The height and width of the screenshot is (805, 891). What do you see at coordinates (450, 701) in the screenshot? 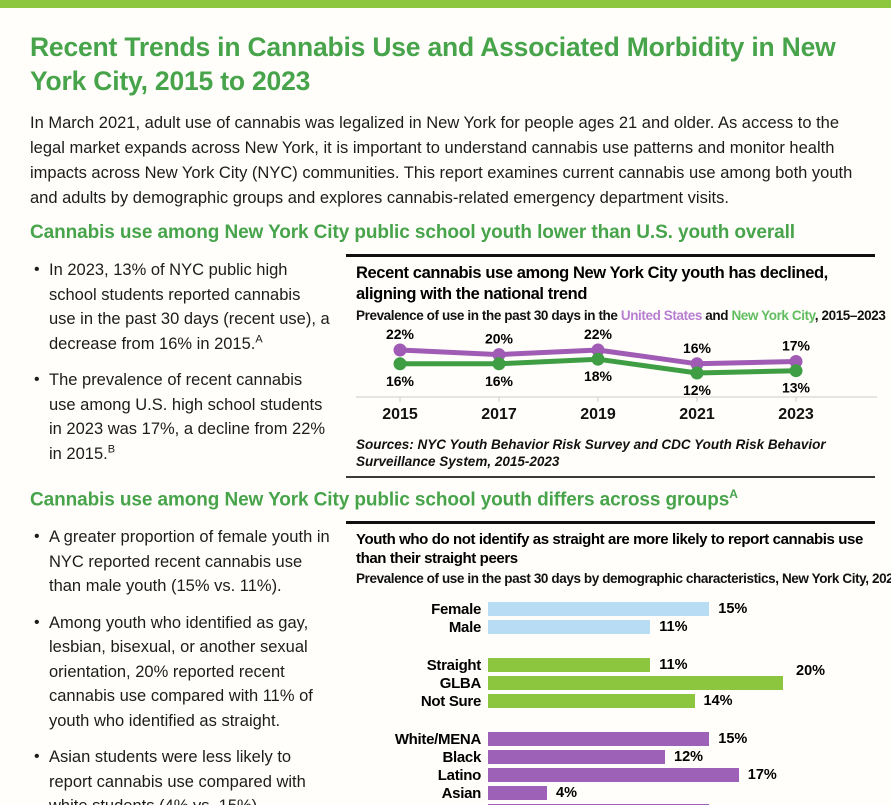
I see `bar-category-label: Not Sure` at bounding box center [450, 701].